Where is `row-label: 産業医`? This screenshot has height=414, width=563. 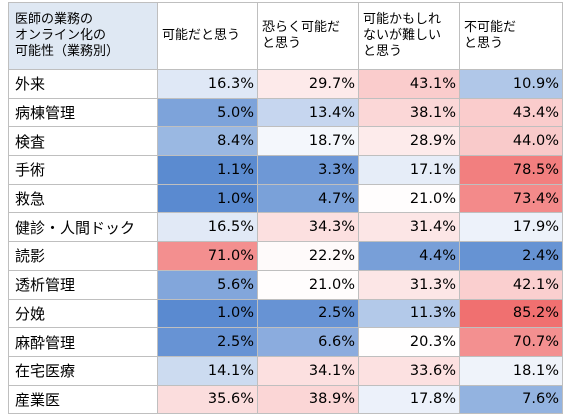 row-label: 産業医 is located at coordinates (83, 399).